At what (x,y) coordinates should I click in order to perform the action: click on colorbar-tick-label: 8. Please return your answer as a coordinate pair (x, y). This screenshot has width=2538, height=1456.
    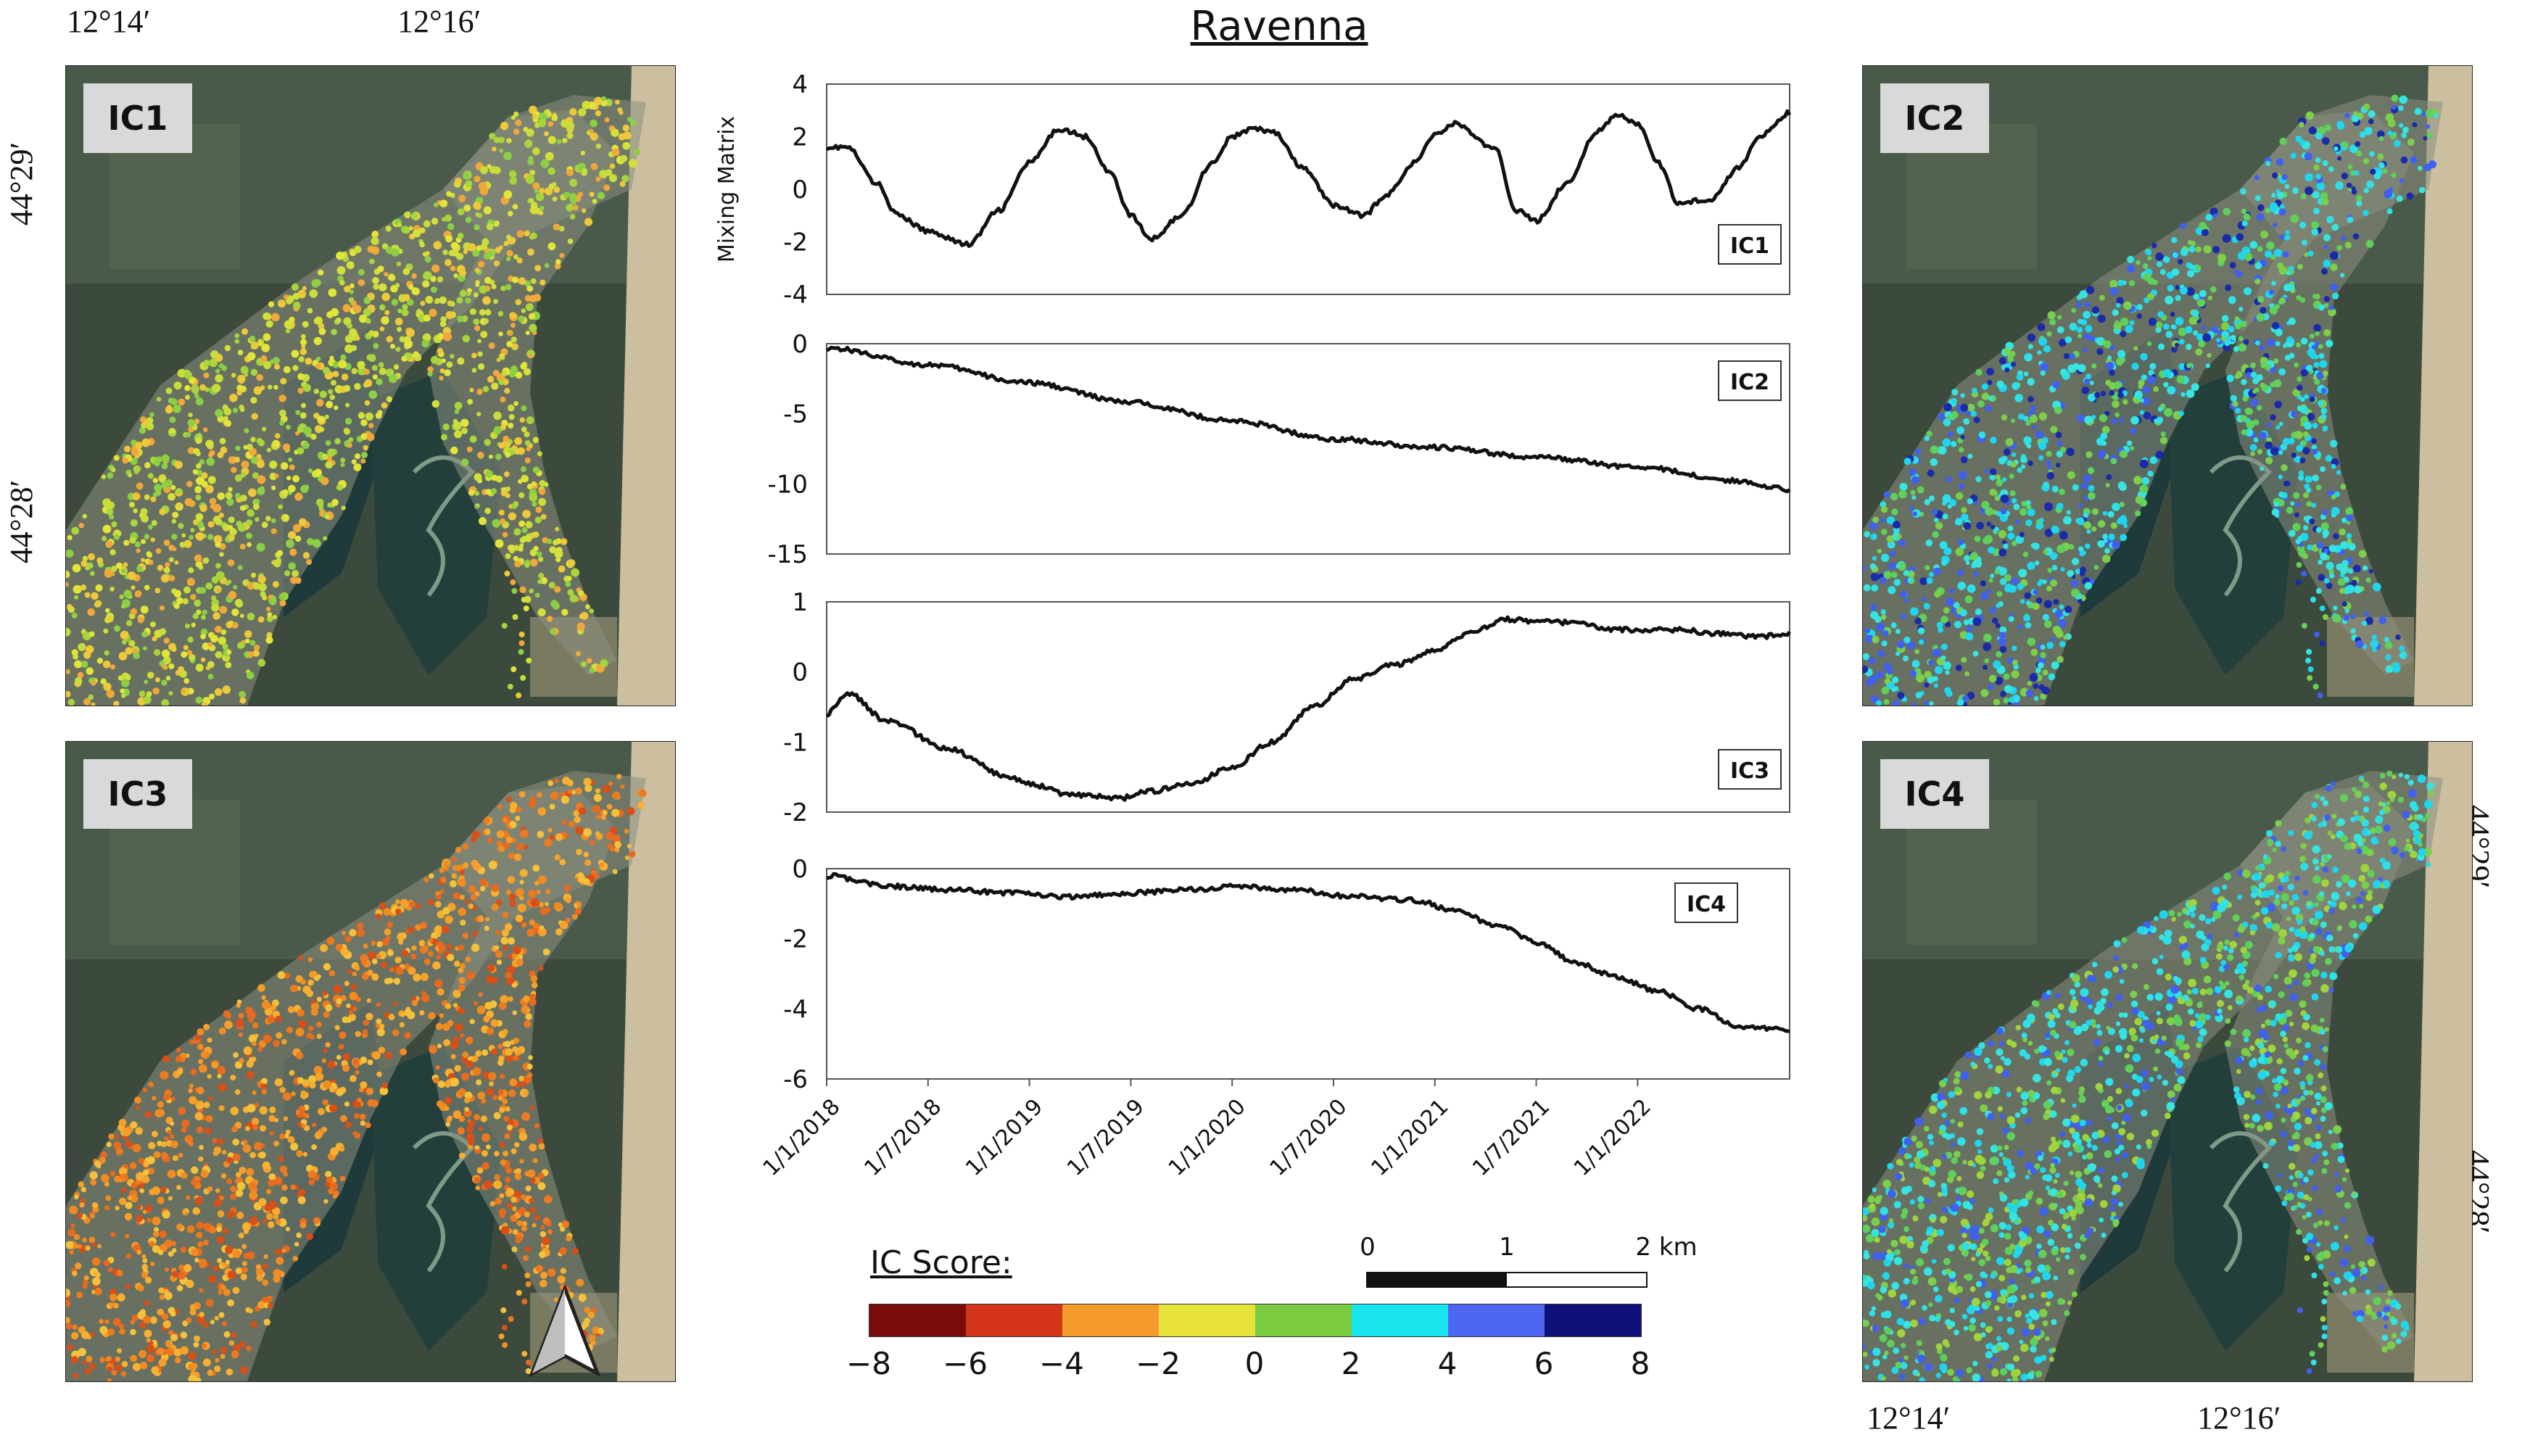
    Looking at the image, I should click on (1640, 1363).